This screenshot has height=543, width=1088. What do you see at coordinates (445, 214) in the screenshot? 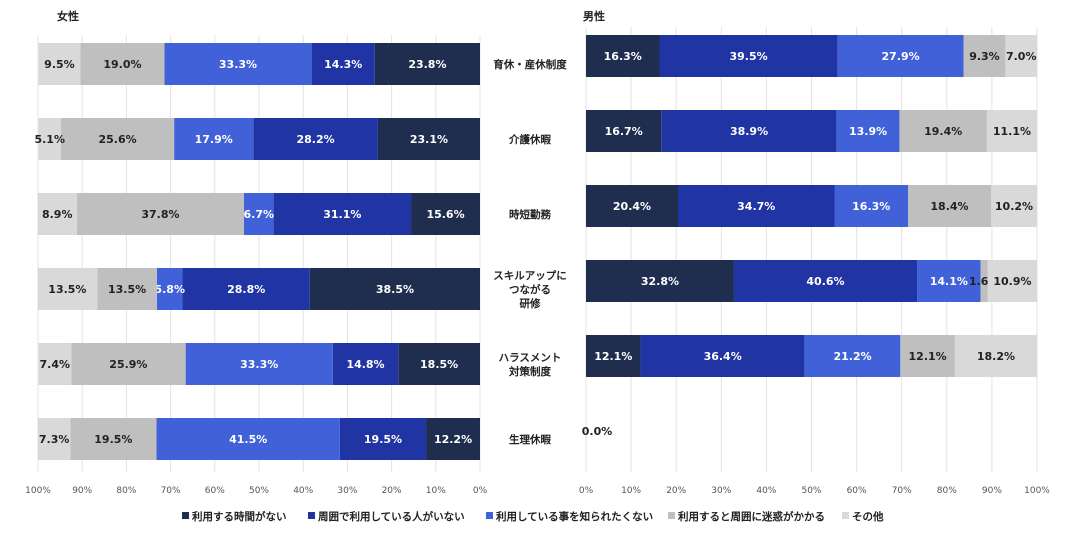
I see `data-label: 15.6%` at bounding box center [445, 214].